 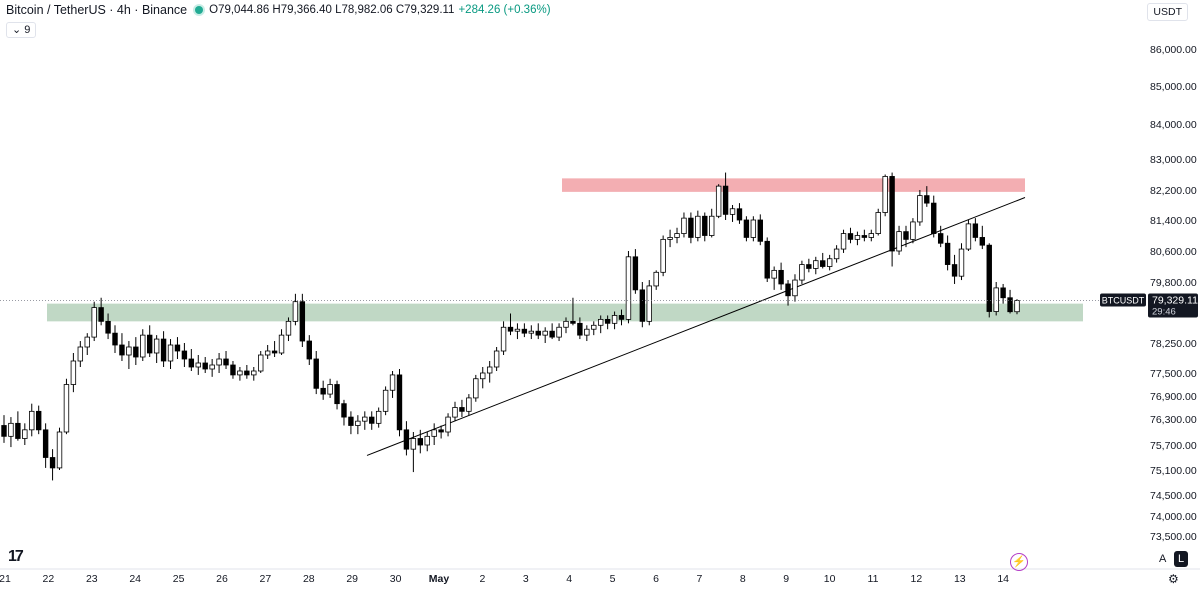 What do you see at coordinates (1173, 50) in the screenshot?
I see `price-axis-label: 86,000.00` at bounding box center [1173, 50].